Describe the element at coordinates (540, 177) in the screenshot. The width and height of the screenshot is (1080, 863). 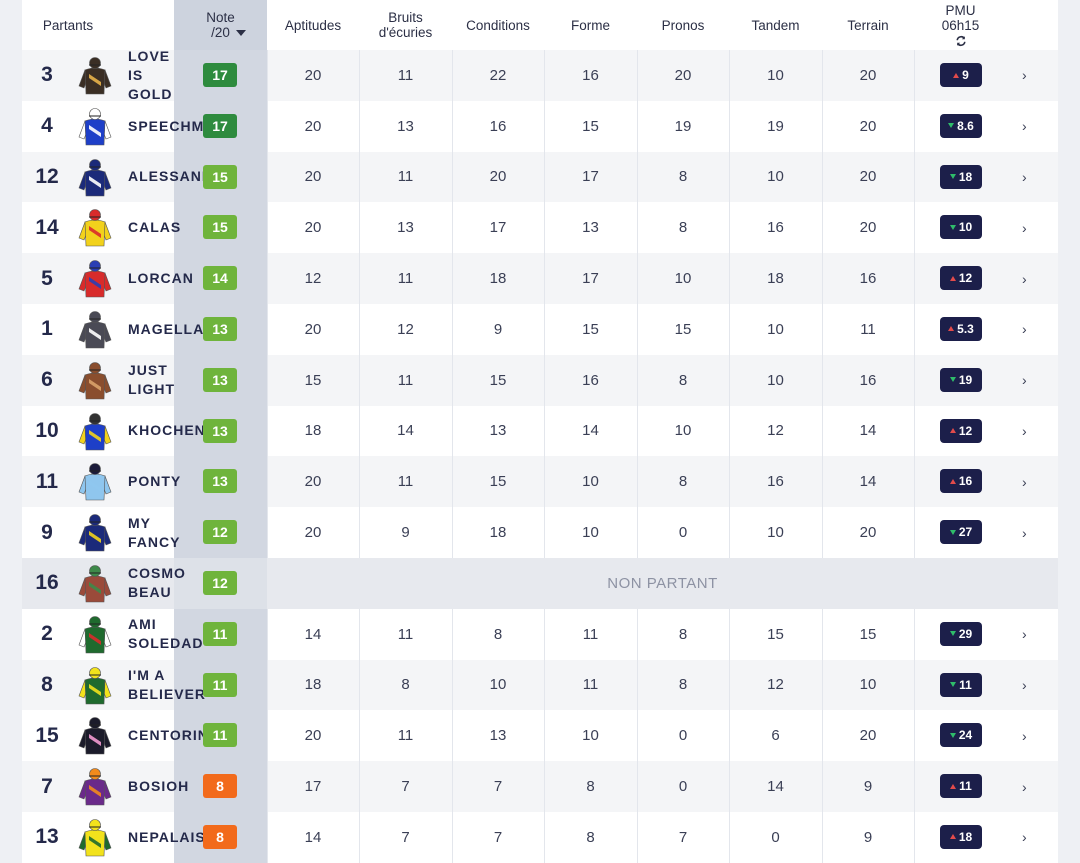
I see `table-row: 12 ALESSANDRO15 20 11 20 17 8 10 20 18 ›` at that location.